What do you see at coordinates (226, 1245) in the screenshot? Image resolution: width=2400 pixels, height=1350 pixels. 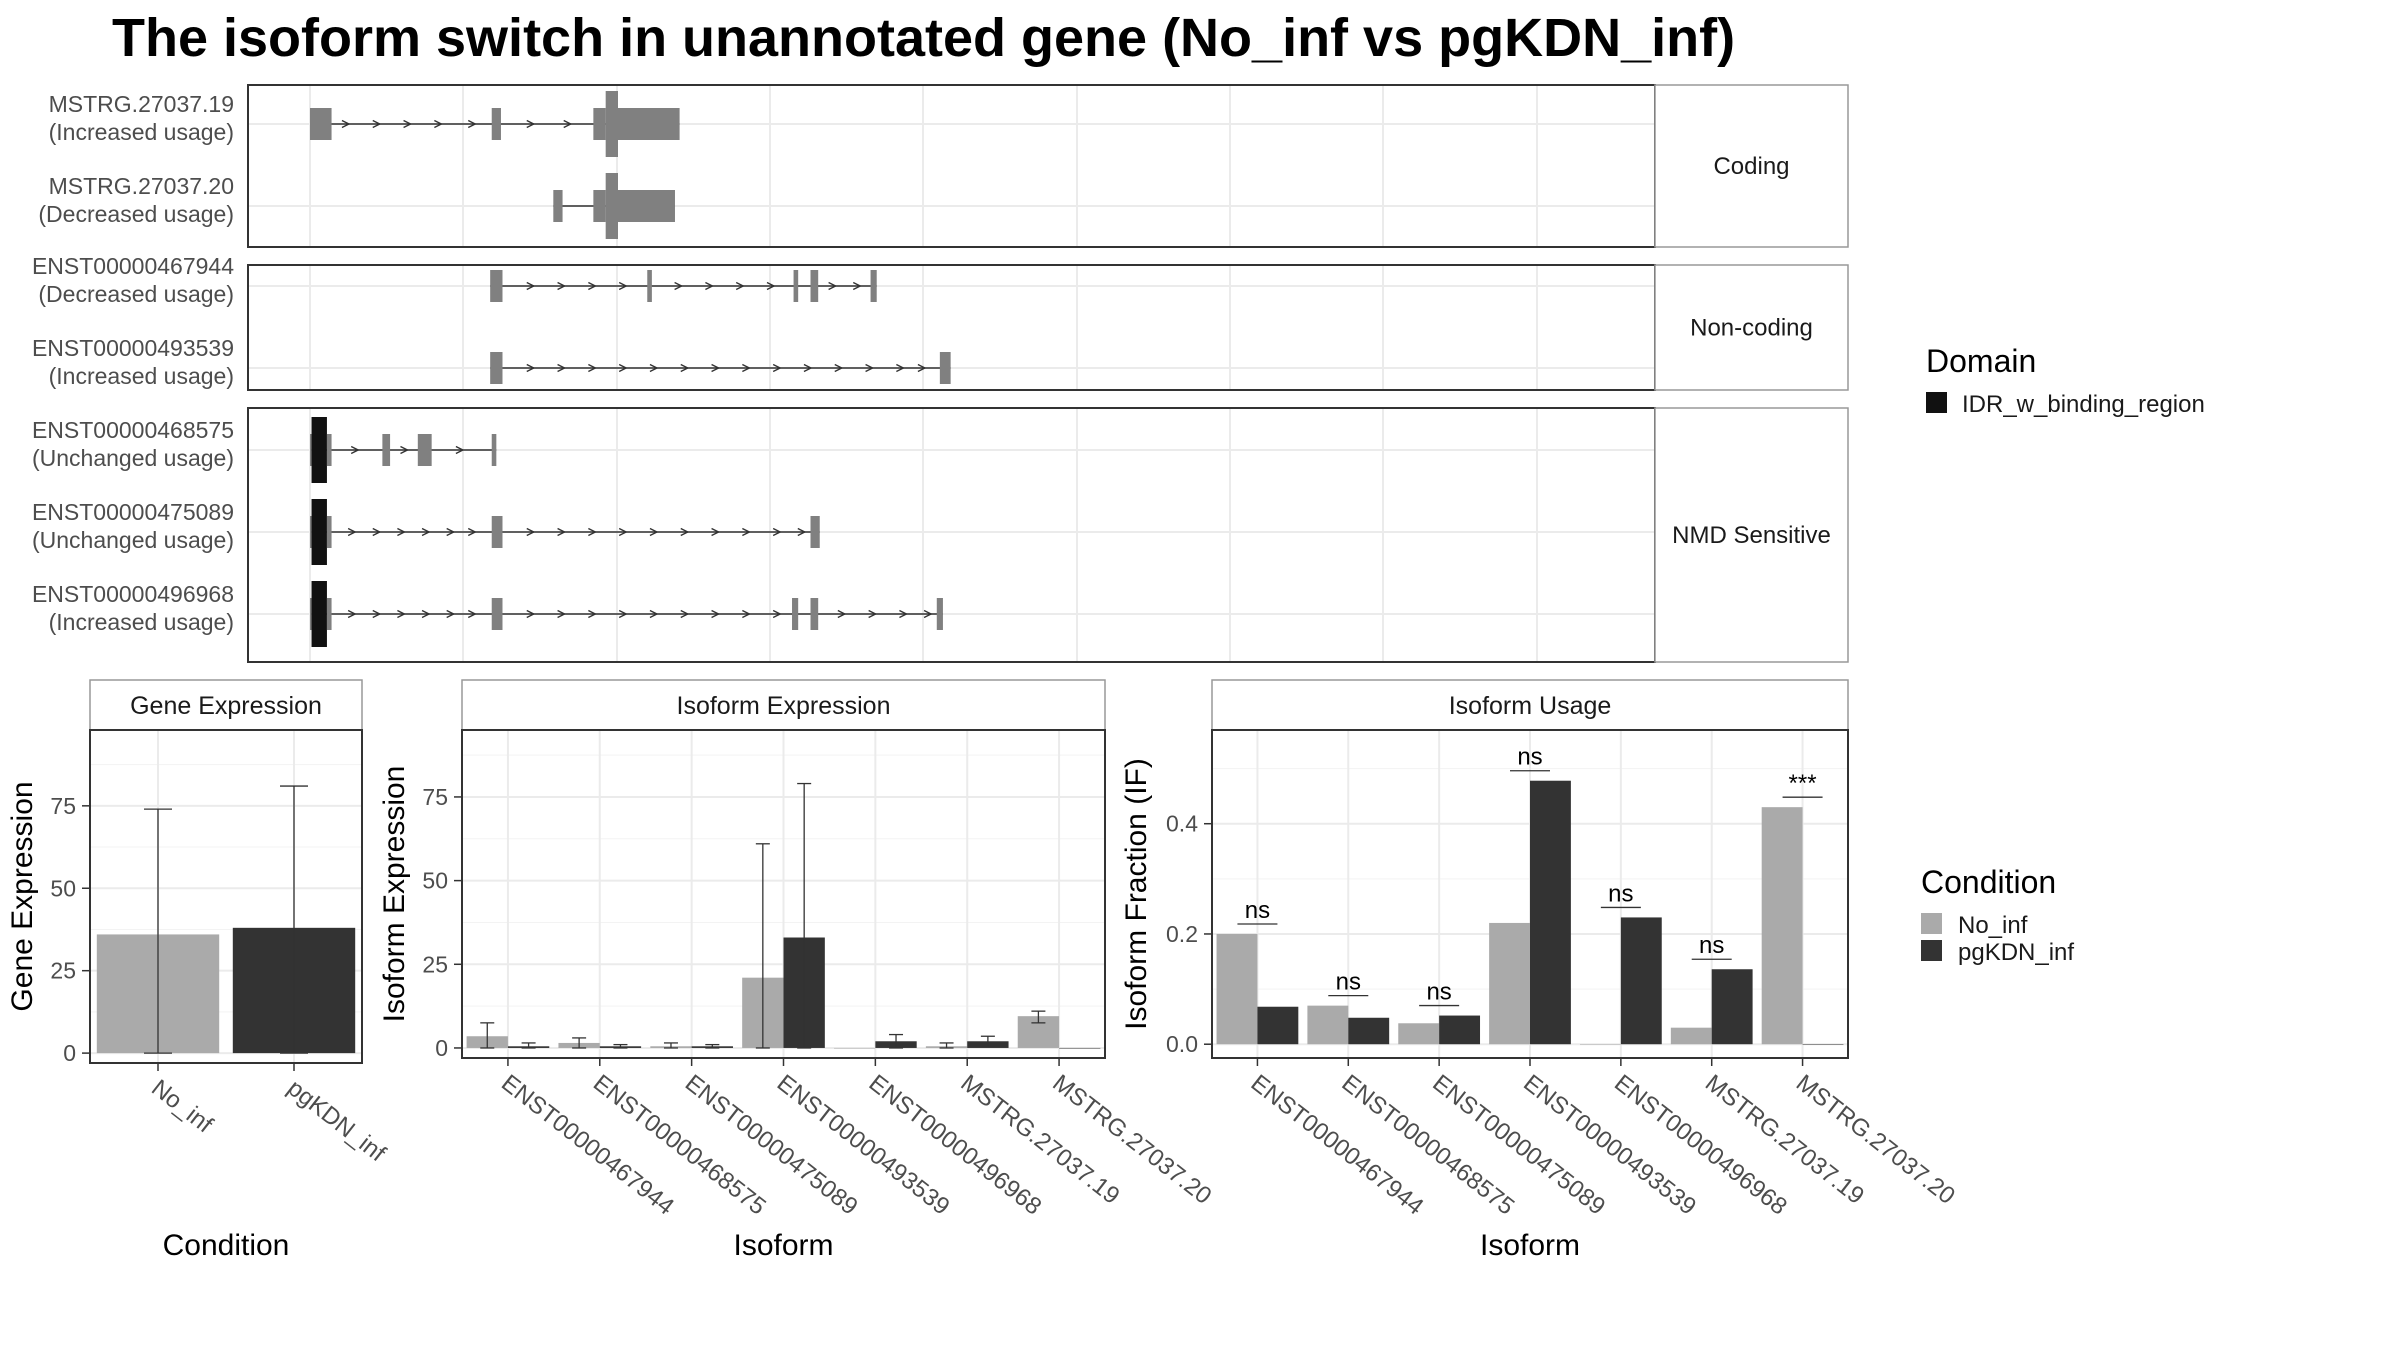 I see `x-axis-title: Condition` at bounding box center [226, 1245].